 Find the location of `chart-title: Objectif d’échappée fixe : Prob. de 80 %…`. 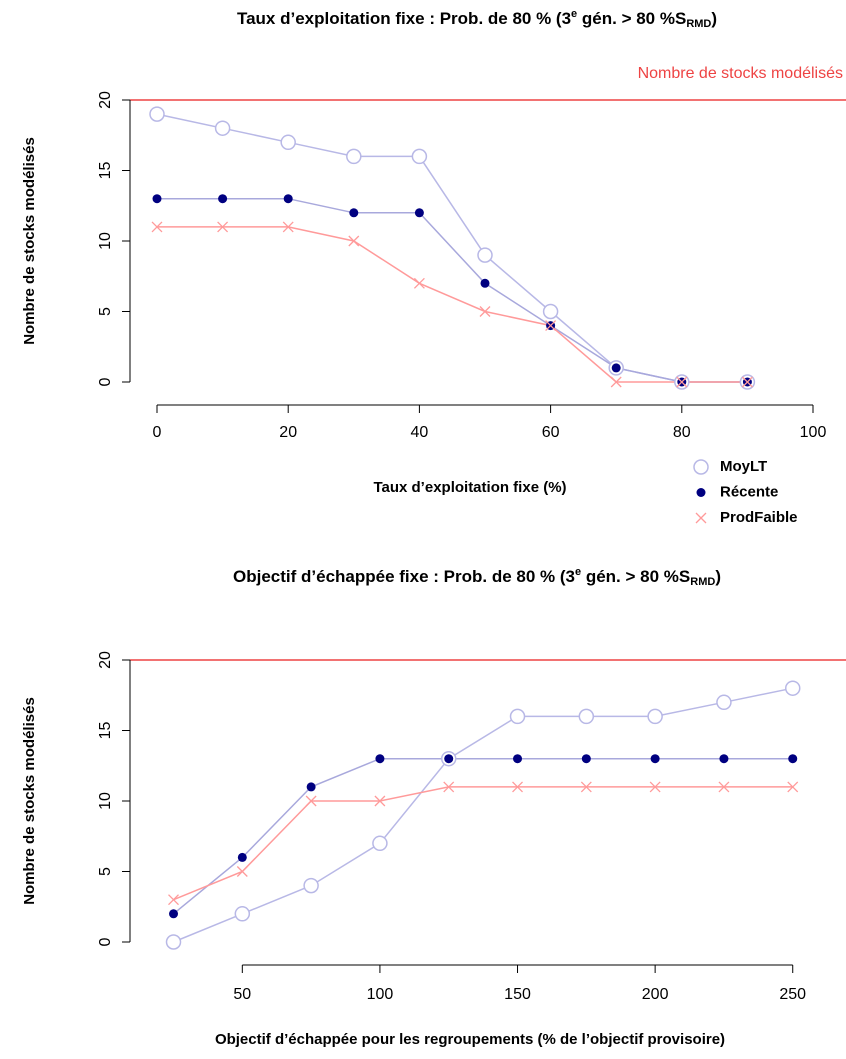

chart-title: Objectif d’échappée fixe : Prob. de 80 %… is located at coordinates (477, 577).